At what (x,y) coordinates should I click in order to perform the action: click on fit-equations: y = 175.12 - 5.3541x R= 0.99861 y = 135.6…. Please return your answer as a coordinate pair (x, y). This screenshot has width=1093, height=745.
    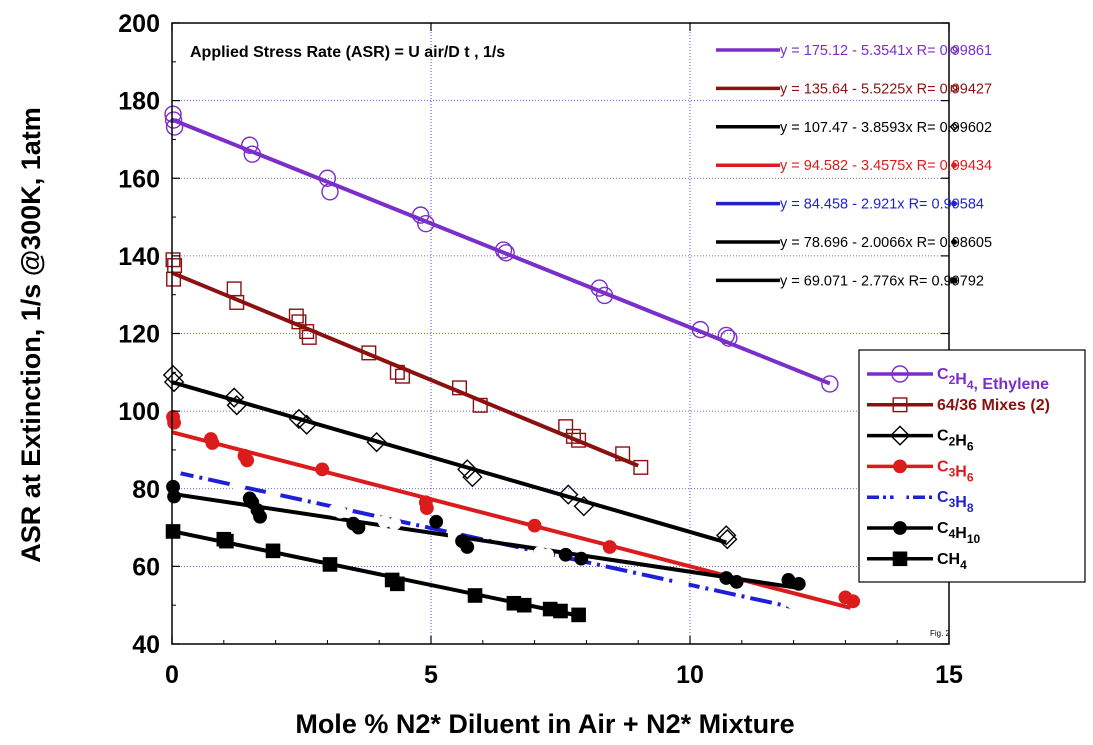
    Looking at the image, I should click on (854, 166).